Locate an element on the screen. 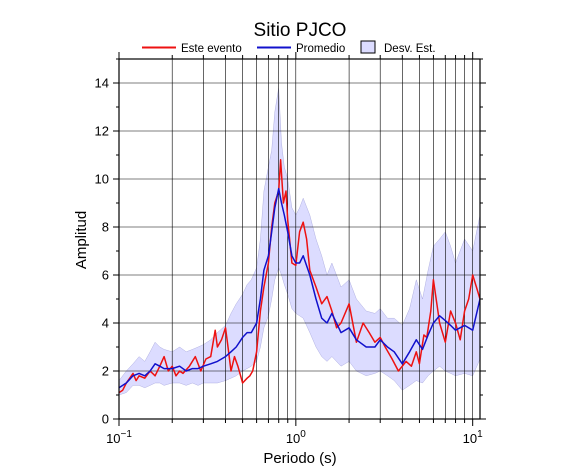  legend-event-label: Este evento is located at coordinates (211, 49).